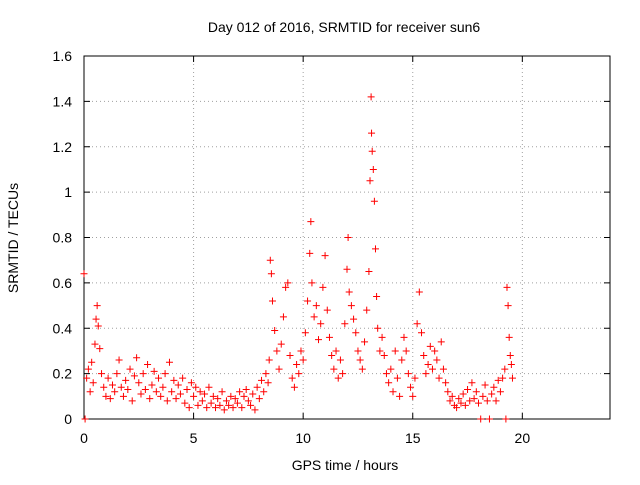 The height and width of the screenshot is (485, 640). What do you see at coordinates (13, 238) in the screenshot?
I see `y-axis-label: SRMTID / TECUs` at bounding box center [13, 238].